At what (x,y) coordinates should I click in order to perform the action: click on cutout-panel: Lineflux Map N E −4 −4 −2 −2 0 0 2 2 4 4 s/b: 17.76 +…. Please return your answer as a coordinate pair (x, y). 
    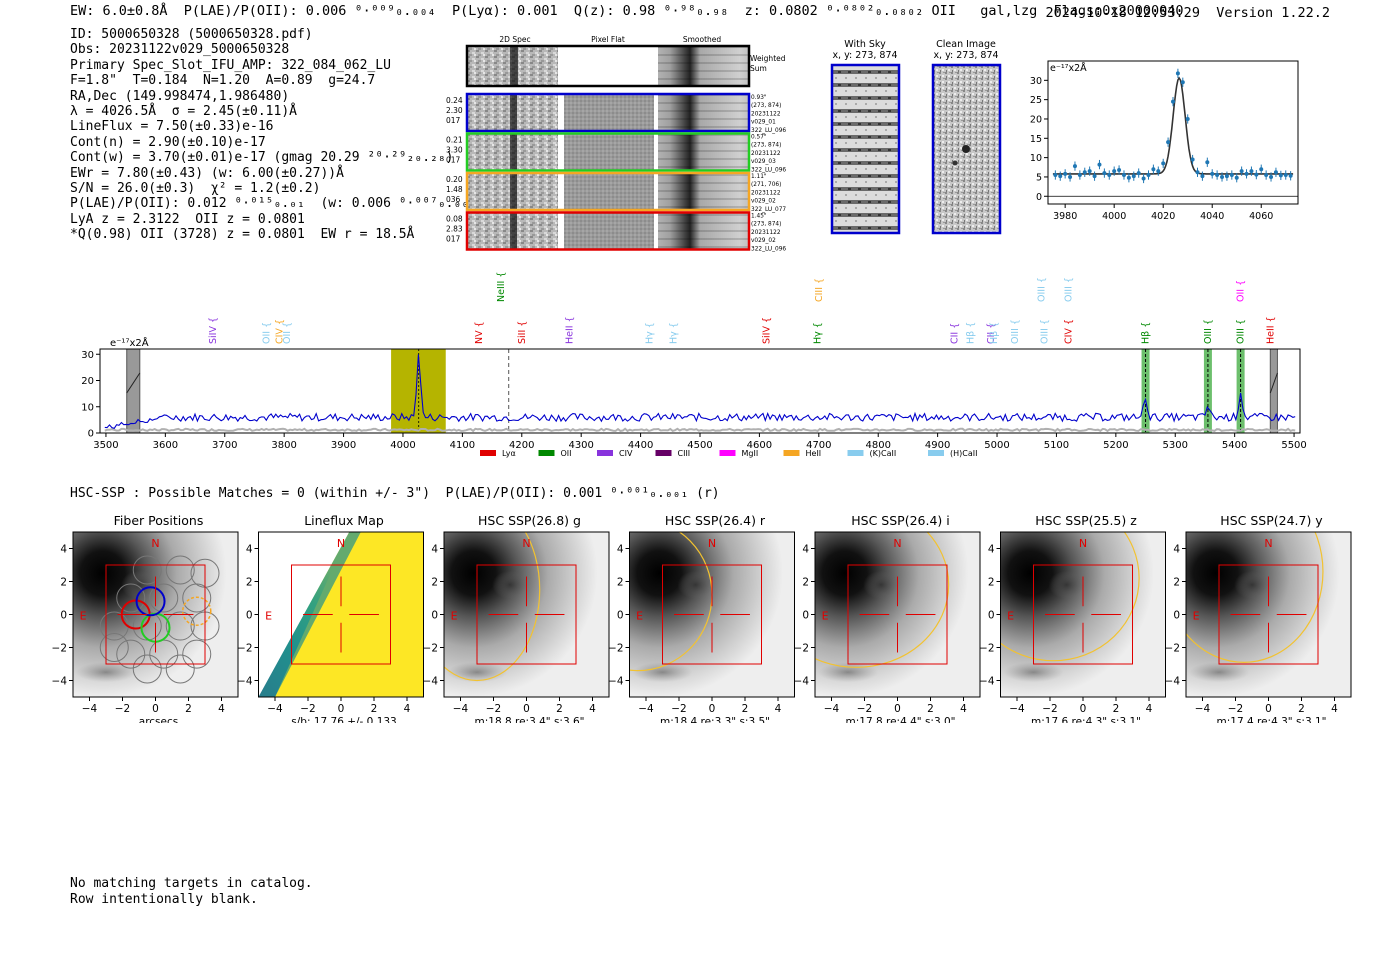
    Looking at the image, I should click on (330, 618).